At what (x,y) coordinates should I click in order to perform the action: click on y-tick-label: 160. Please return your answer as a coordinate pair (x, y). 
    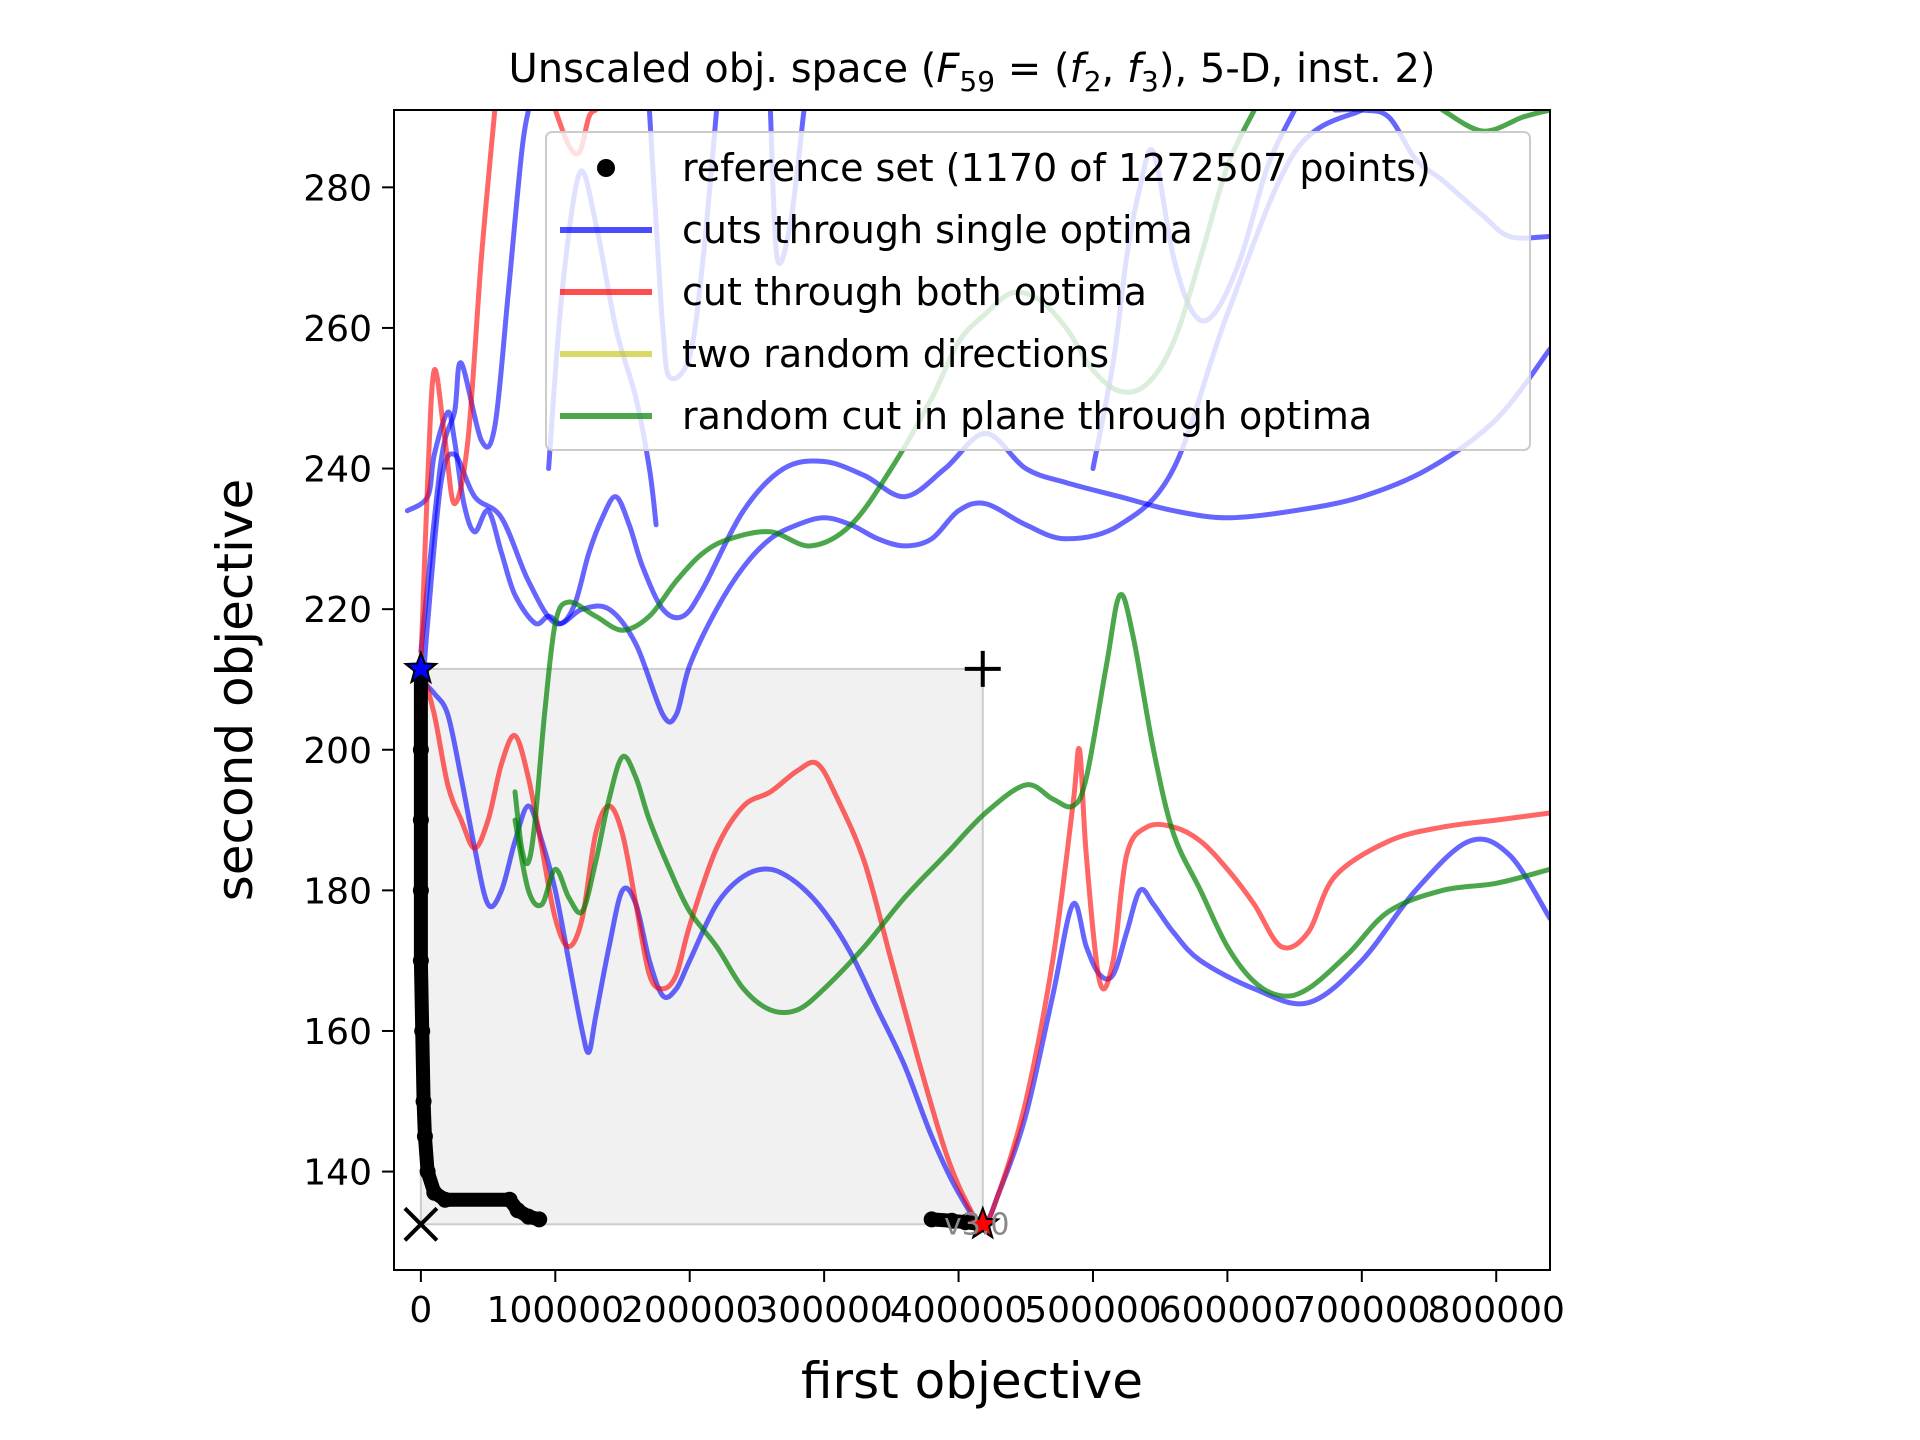
    Looking at the image, I should click on (337, 1032).